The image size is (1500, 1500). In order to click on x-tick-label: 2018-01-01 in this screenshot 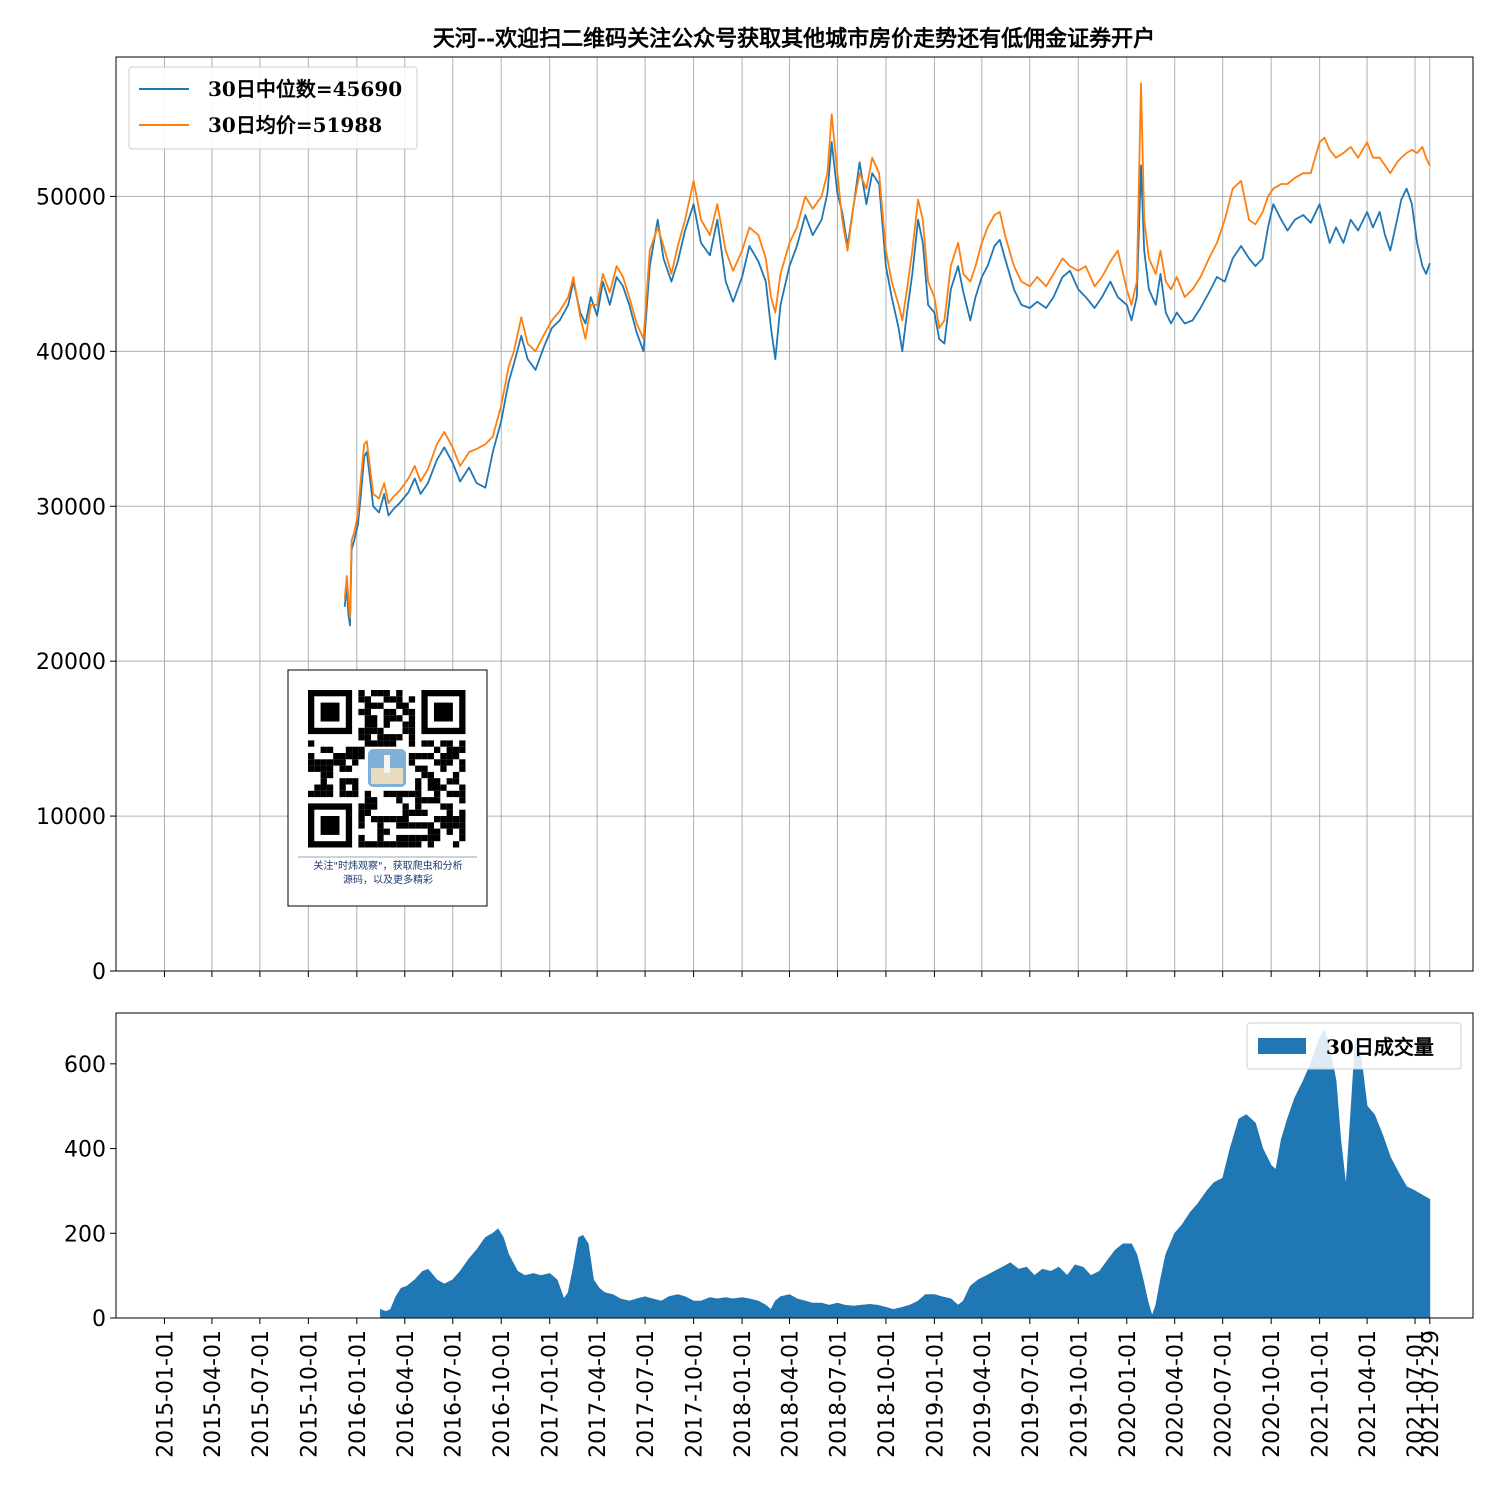, I will do `click(743, 1394)`.